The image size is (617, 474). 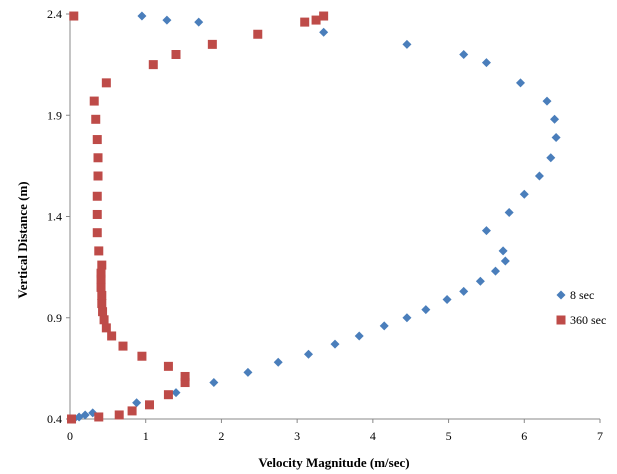 What do you see at coordinates (146, 436) in the screenshot?
I see `x-tick-label: 1` at bounding box center [146, 436].